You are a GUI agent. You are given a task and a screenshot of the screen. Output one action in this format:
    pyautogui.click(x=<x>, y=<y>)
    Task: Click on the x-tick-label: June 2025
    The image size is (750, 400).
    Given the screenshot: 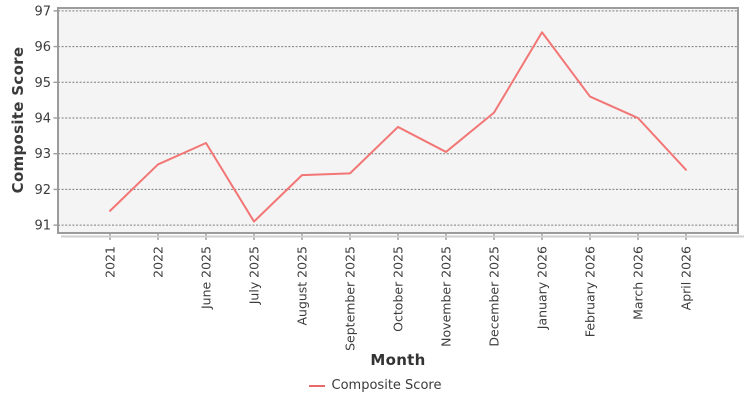 What is the action you would take?
    pyautogui.click(x=206, y=278)
    